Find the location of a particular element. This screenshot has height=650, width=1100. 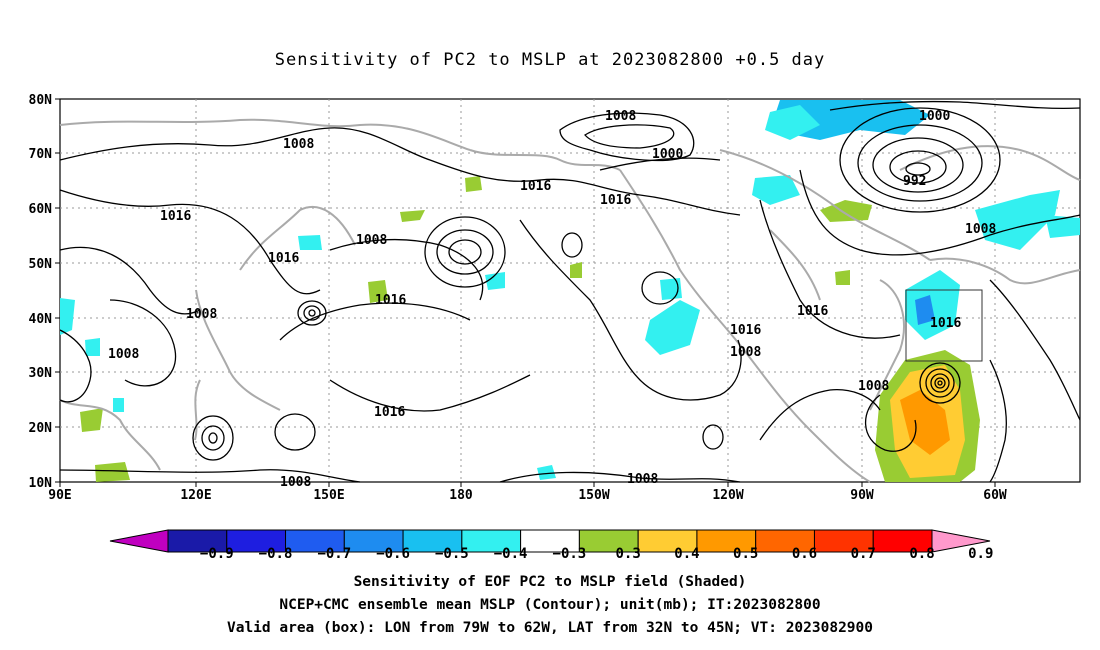

colorbar-label: 0.8 is located at coordinates (921, 554).